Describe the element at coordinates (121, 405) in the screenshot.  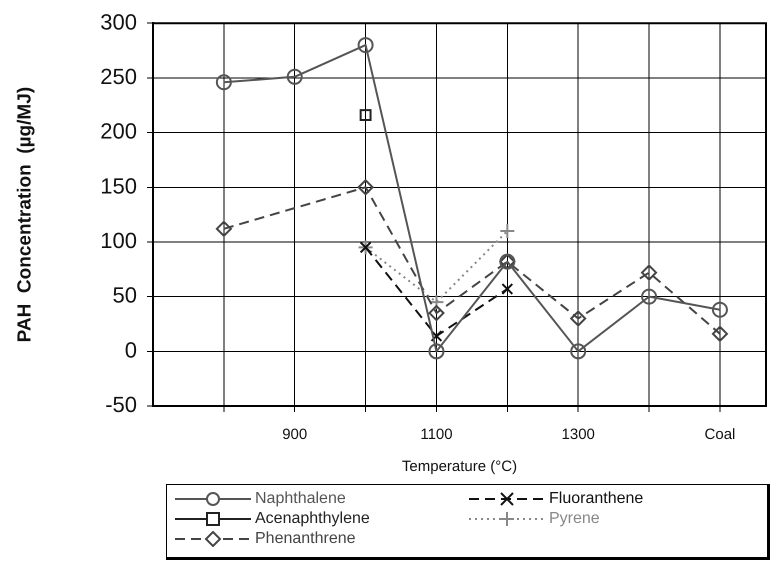
I see `y-tick-label: -50` at that location.